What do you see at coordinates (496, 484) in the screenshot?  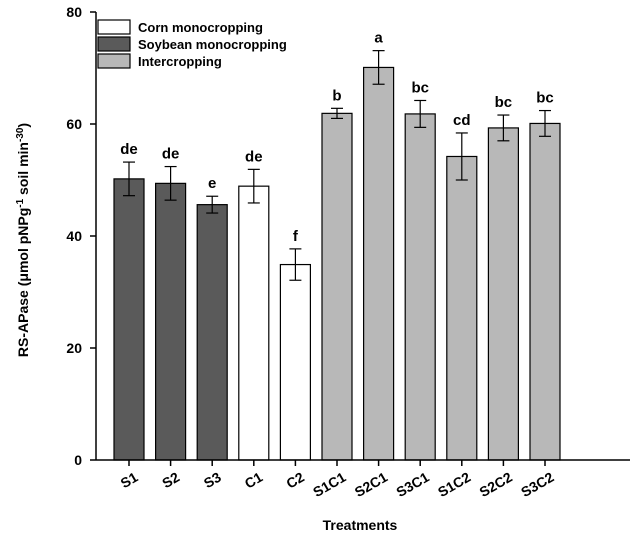 I see `x-tick-label-s2c2: S2C2` at bounding box center [496, 484].